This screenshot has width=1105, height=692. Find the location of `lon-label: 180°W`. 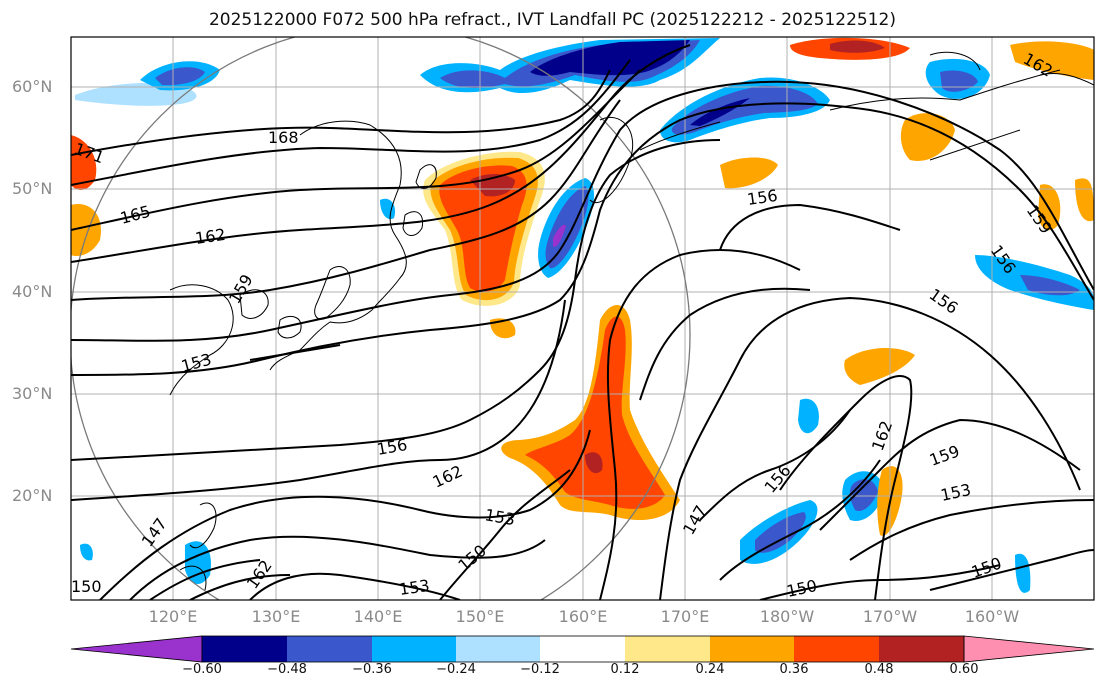

lon-label: 180°W is located at coordinates (787, 616).